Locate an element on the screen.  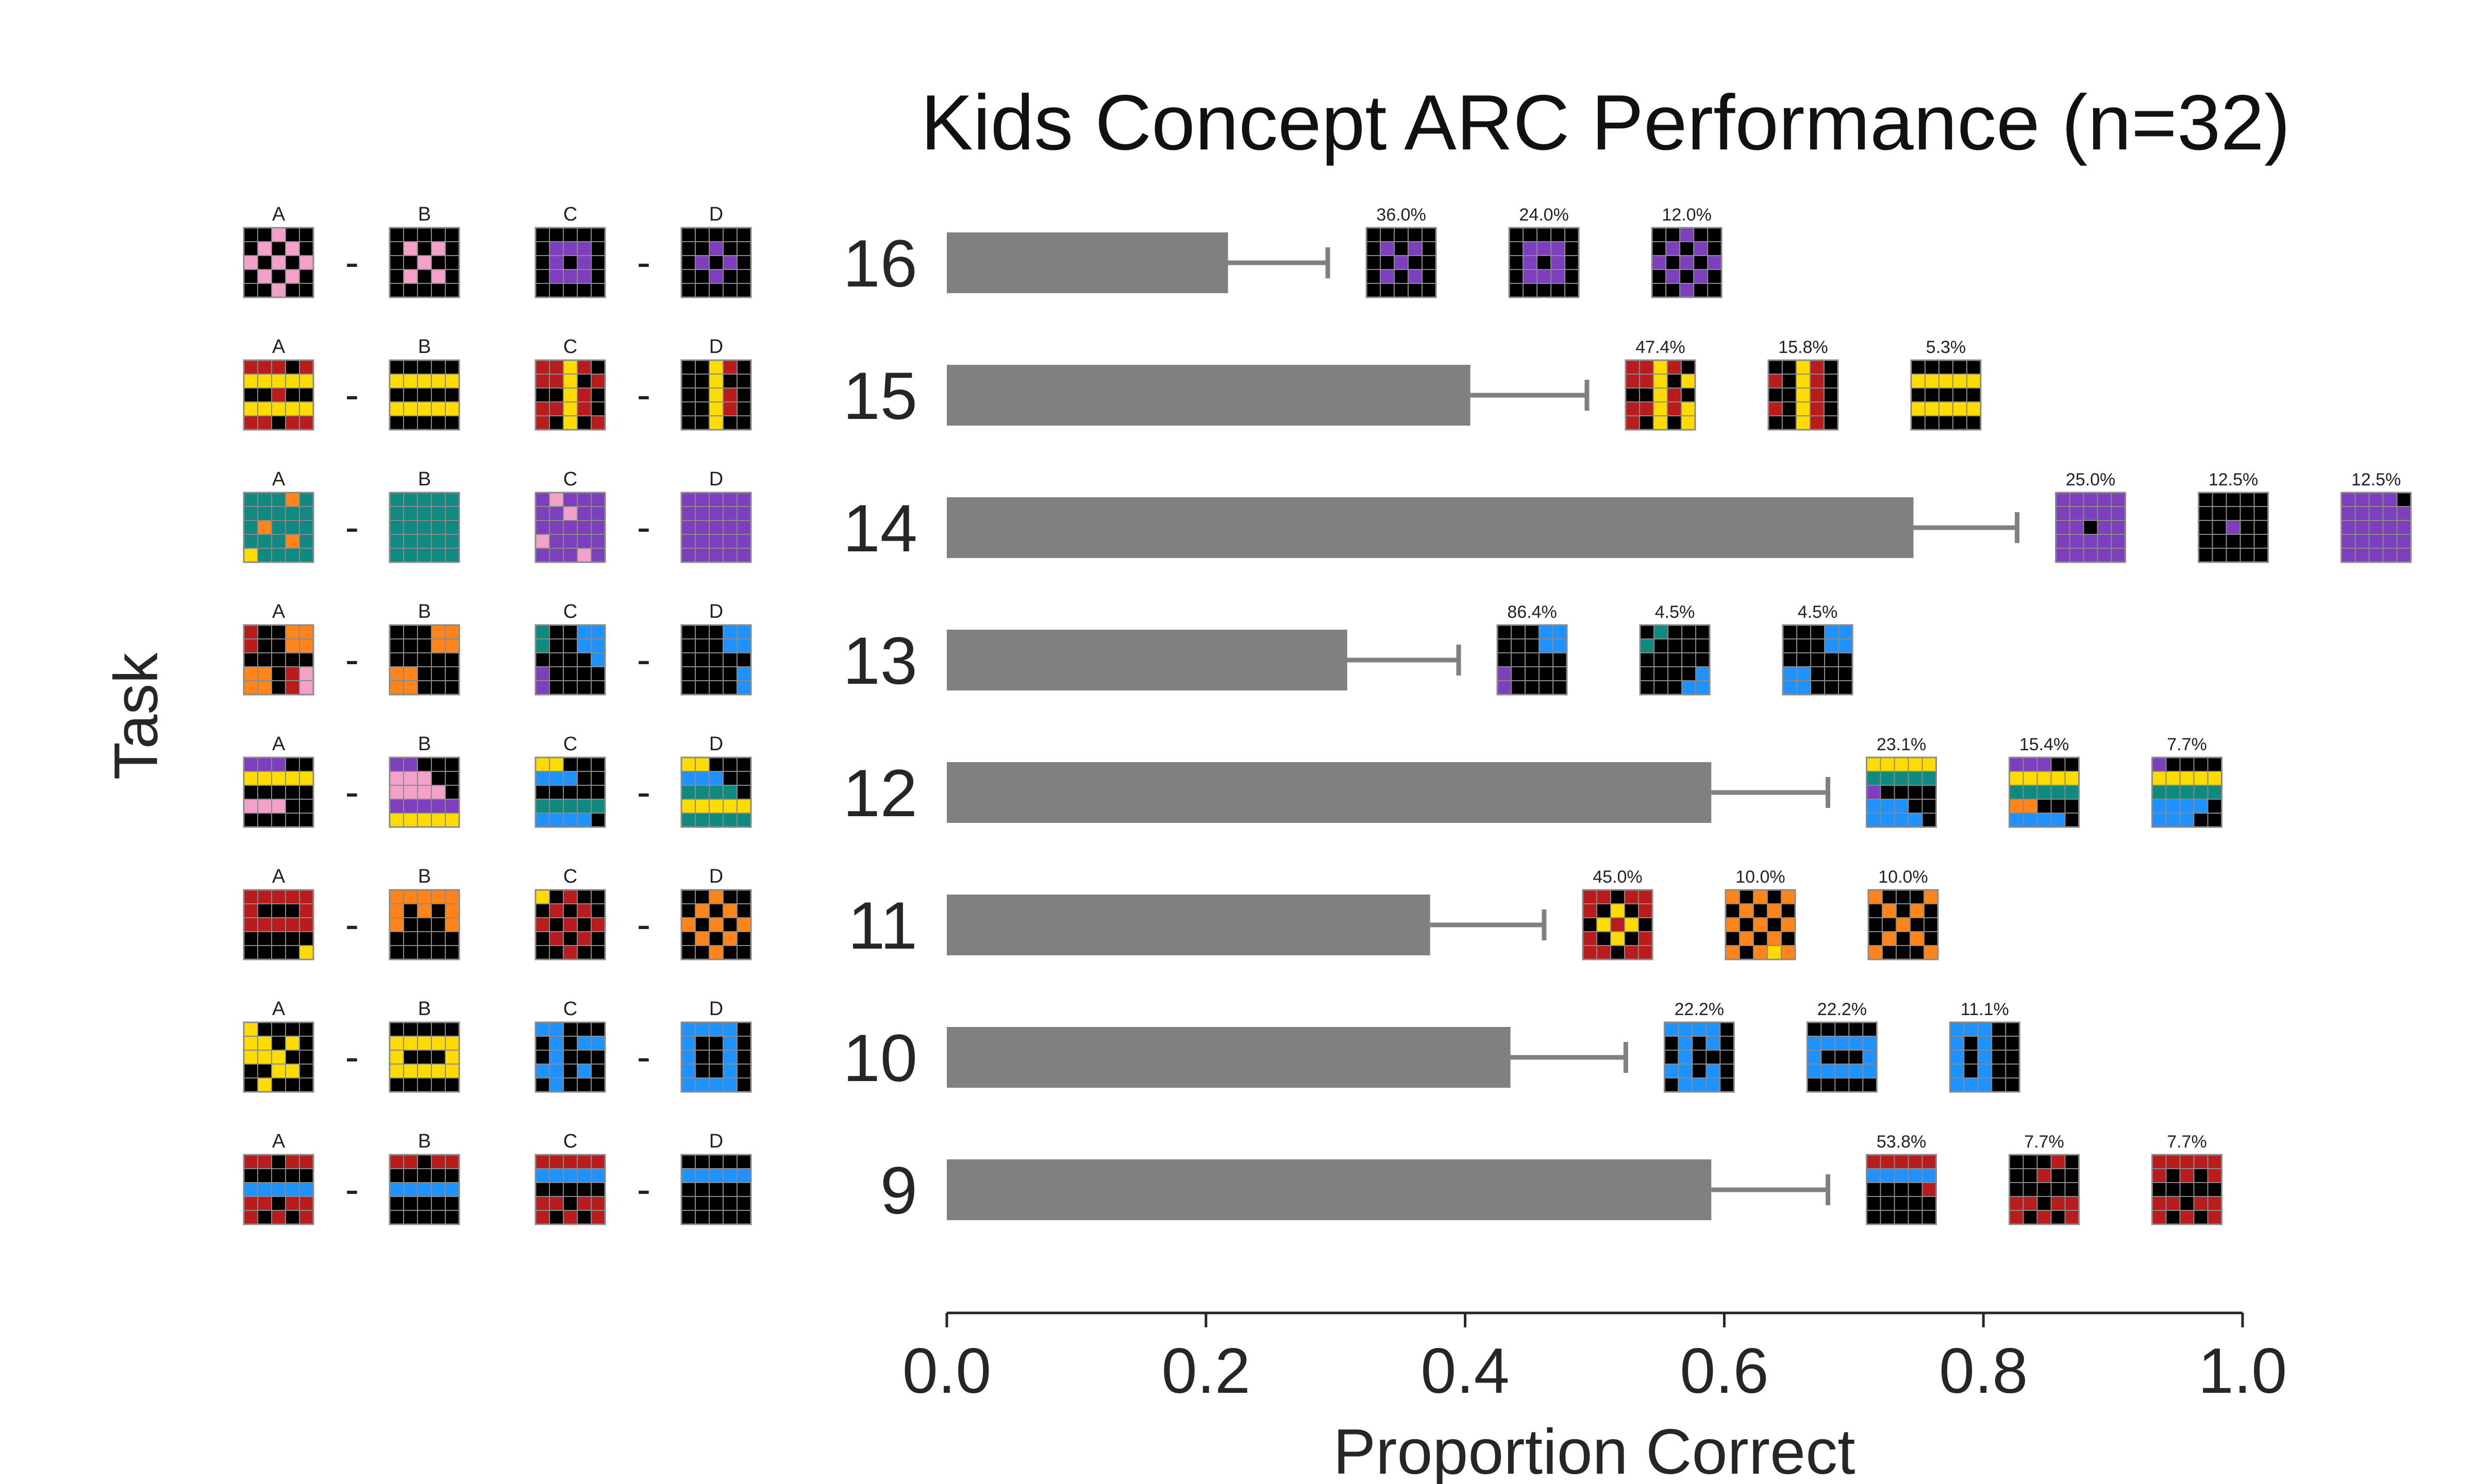
task-row-9: A B C D- -953.8% 7.7% 7.7% is located at coordinates (1233, 1179).